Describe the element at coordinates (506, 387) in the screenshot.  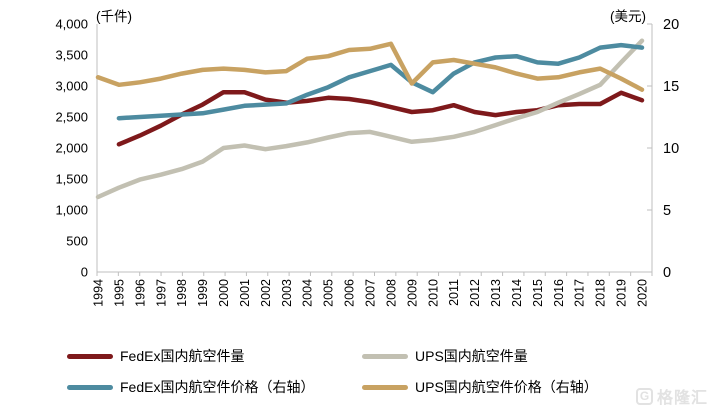
I see `legend-label: UPS国内航空件价格（右轴）` at that location.